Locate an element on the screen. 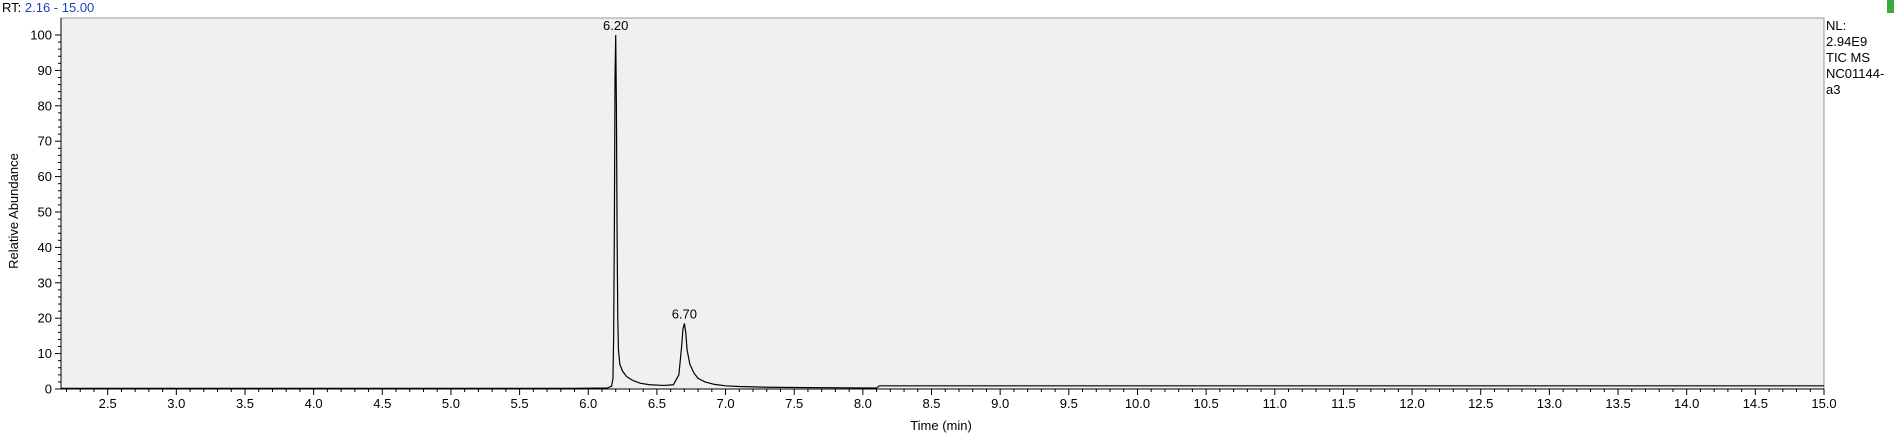 Image resolution: width=1894 pixels, height=440 pixels. y-tick-label: 40 is located at coordinates (45, 247).